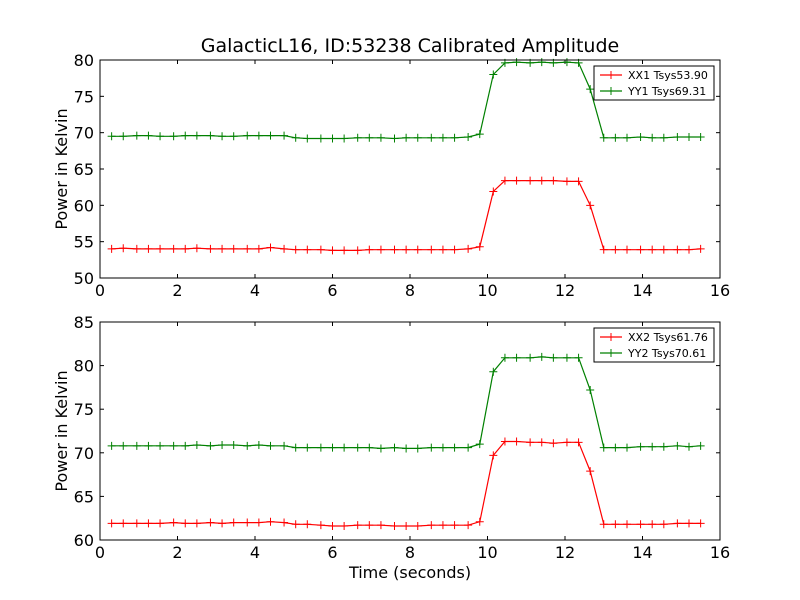 This screenshot has height=600, width=800. I want to click on y-tick-label: 80, so click(84, 366).